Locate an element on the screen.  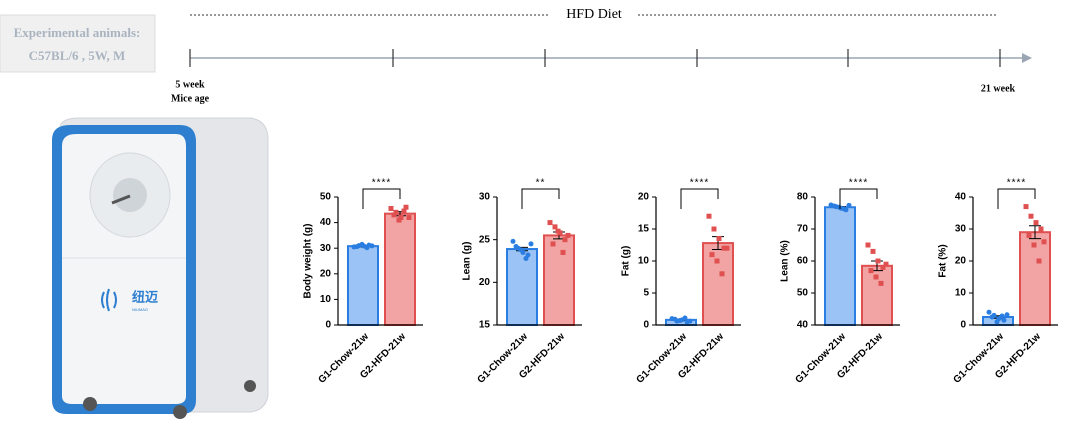
start-sublabel: Mice age is located at coordinates (190, 98).